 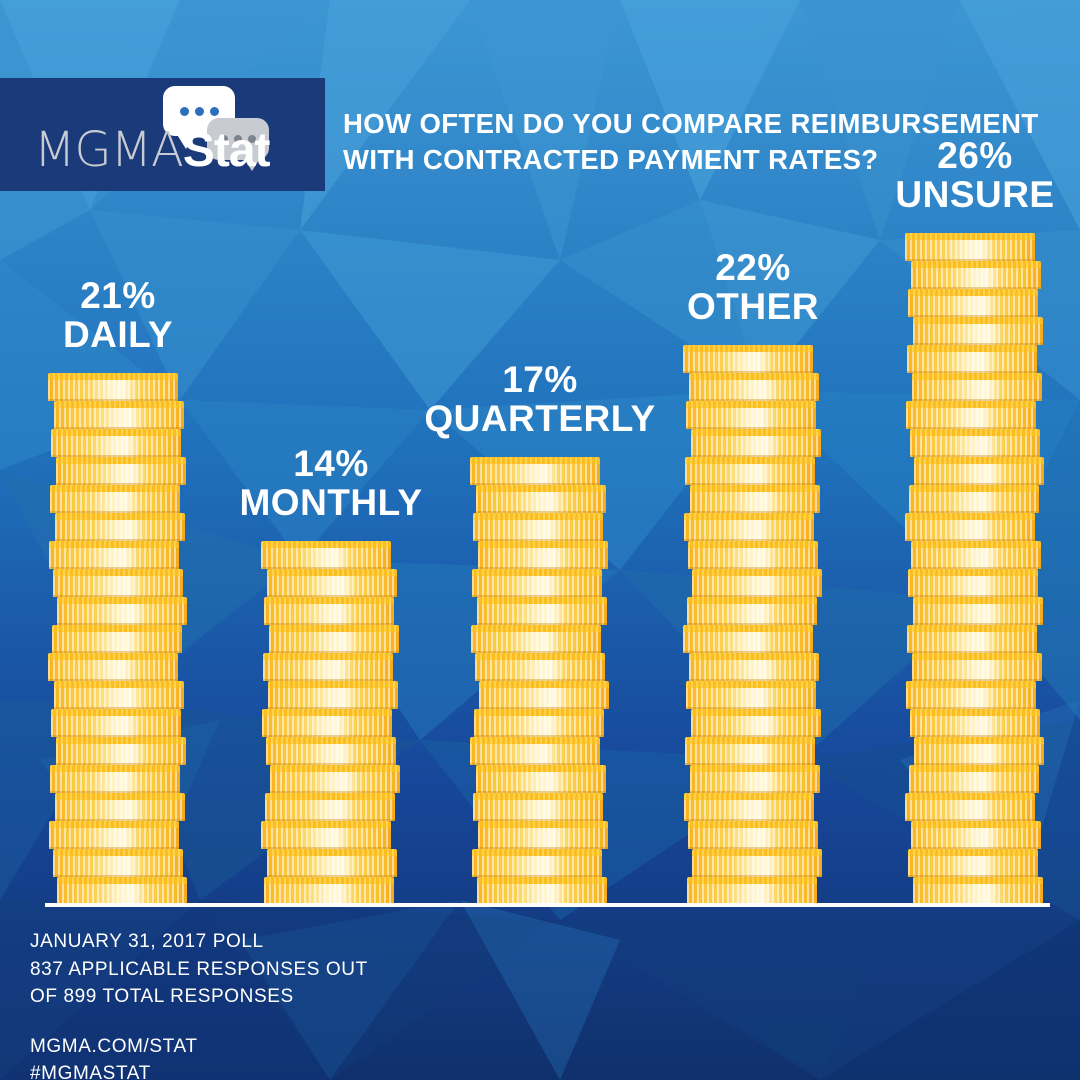 I want to click on footer-website: MGMA.COM/STAT, so click(x=114, y=1046).